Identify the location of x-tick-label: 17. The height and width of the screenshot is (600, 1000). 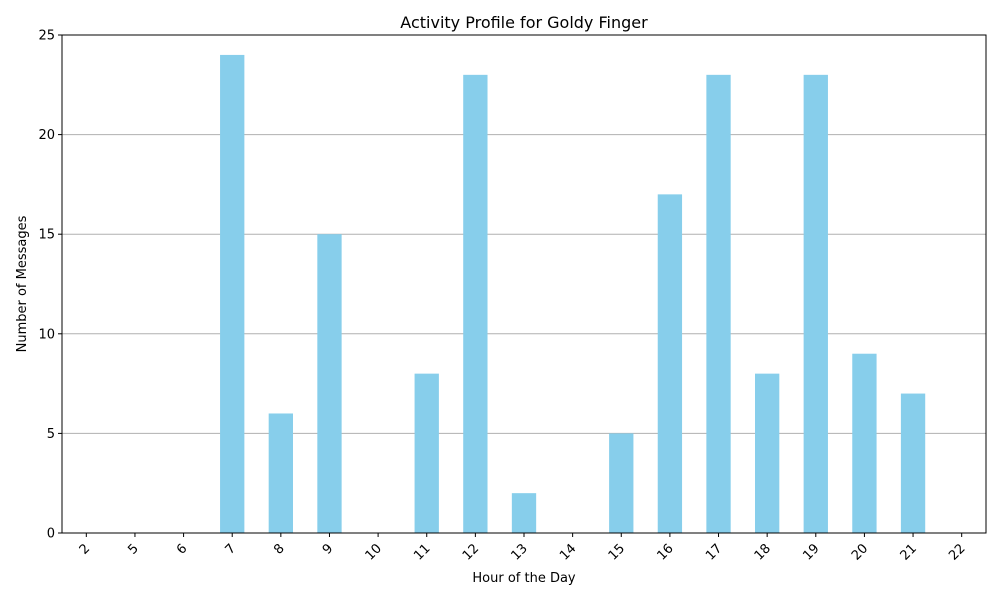
(714, 552).